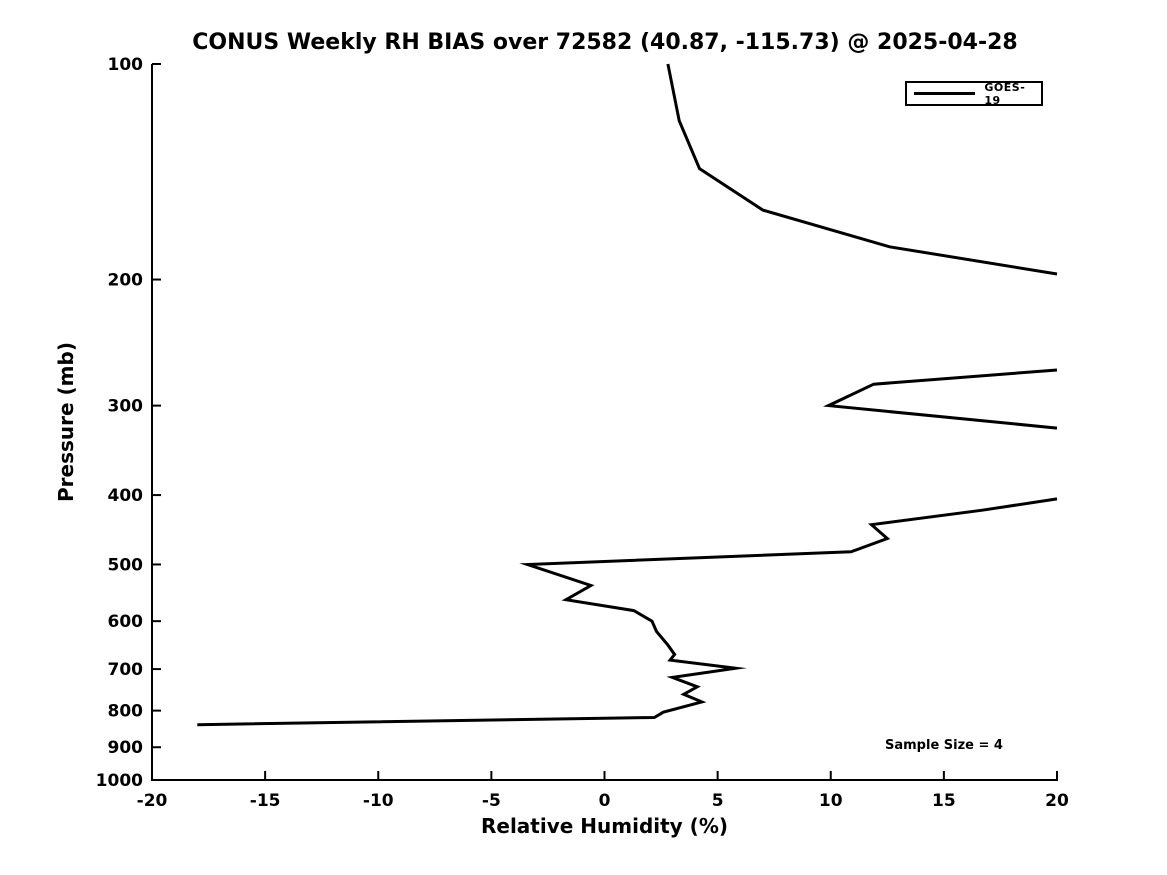  Describe the element at coordinates (605, 801) in the screenshot. I see `x-tick-label: 0` at that location.